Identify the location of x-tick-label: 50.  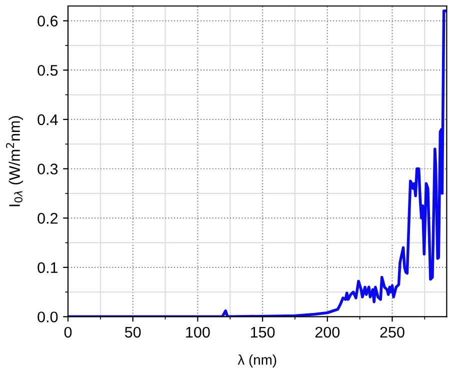
(132, 332).